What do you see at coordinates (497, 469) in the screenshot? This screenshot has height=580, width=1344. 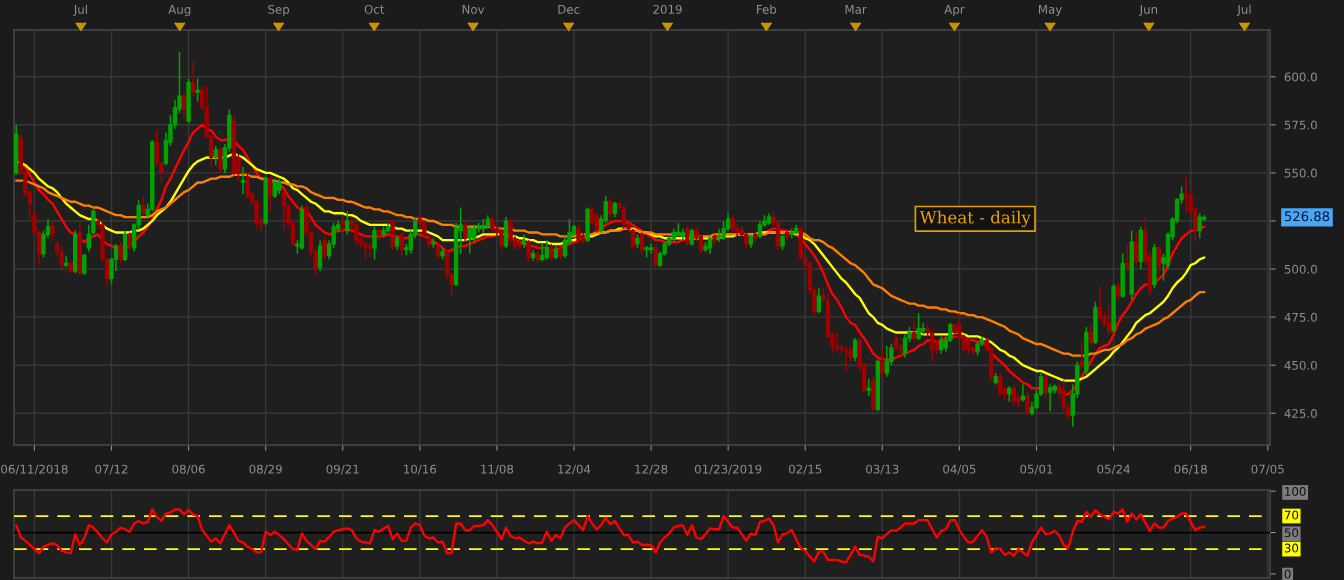 I see `x-tick-label: 11/08` at bounding box center [497, 469].